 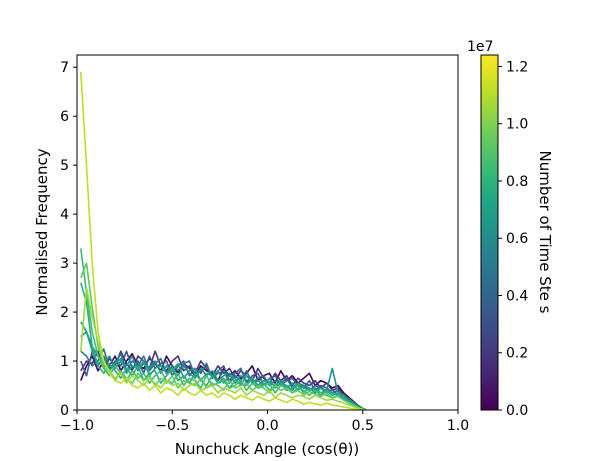 I want to click on x-axis: −1.0 −0.5 0.0 0.5 1.0, so click(x=264, y=422).